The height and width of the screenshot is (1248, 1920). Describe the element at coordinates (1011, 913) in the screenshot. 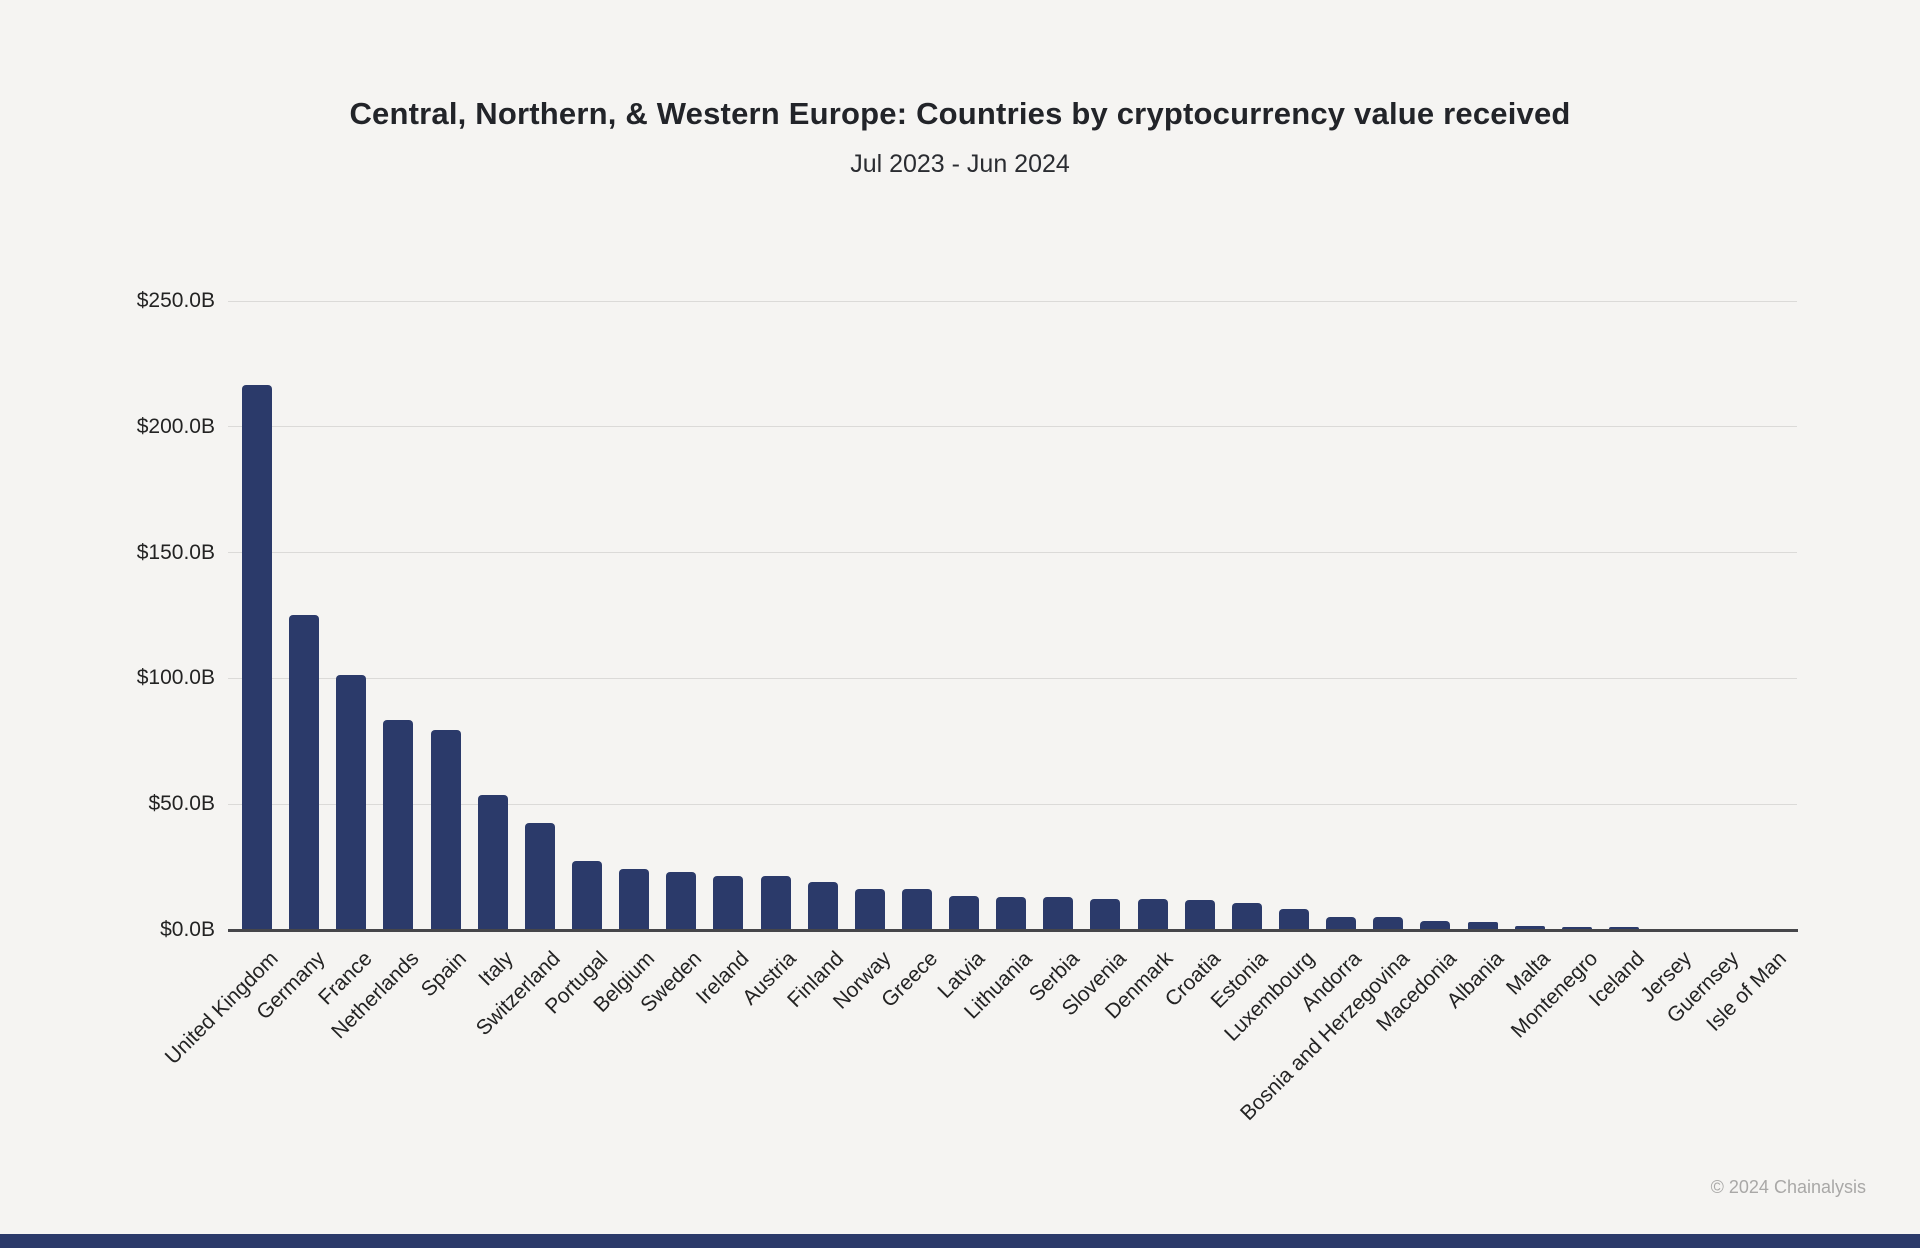

I see `bar-lithuania` at that location.